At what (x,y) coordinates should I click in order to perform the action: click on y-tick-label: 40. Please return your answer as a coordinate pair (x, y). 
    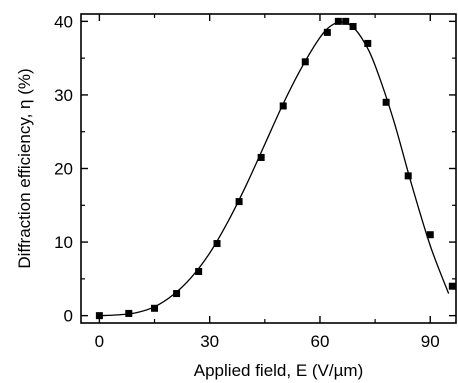
    Looking at the image, I should click on (63, 21).